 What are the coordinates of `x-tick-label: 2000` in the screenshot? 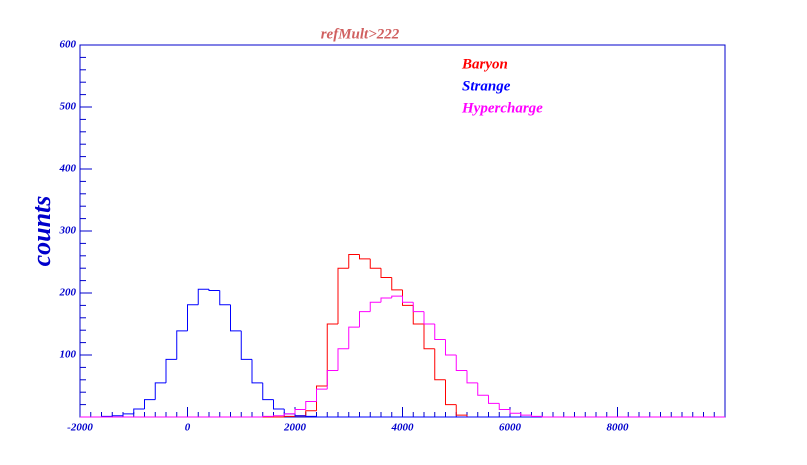 It's located at (295, 428).